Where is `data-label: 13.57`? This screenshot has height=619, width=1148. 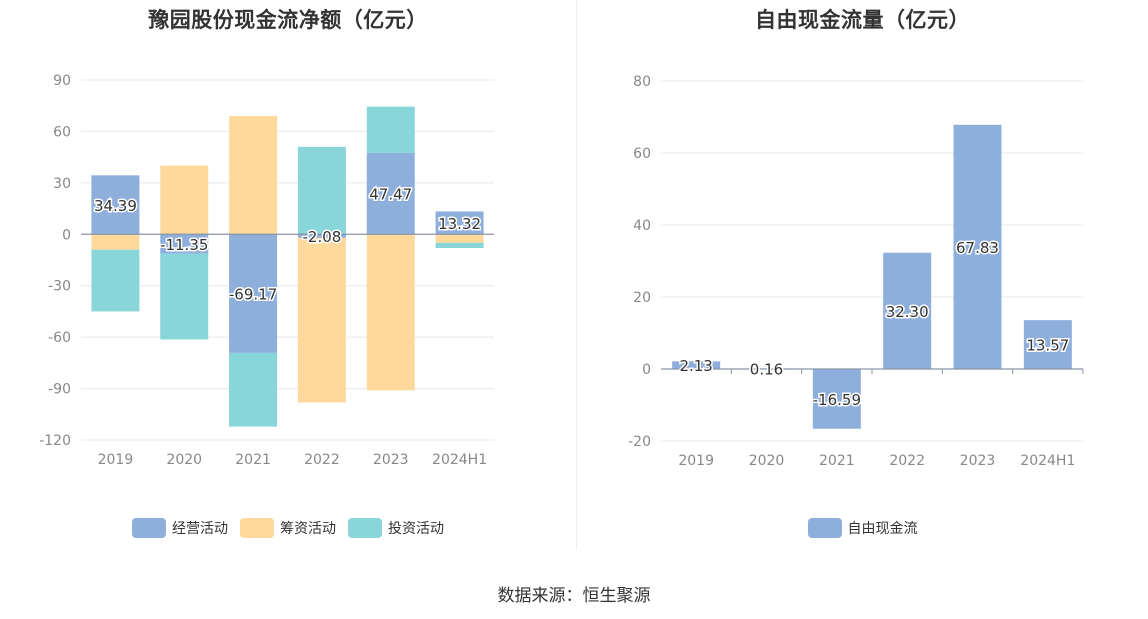 data-label: 13.57 is located at coordinates (1047, 346).